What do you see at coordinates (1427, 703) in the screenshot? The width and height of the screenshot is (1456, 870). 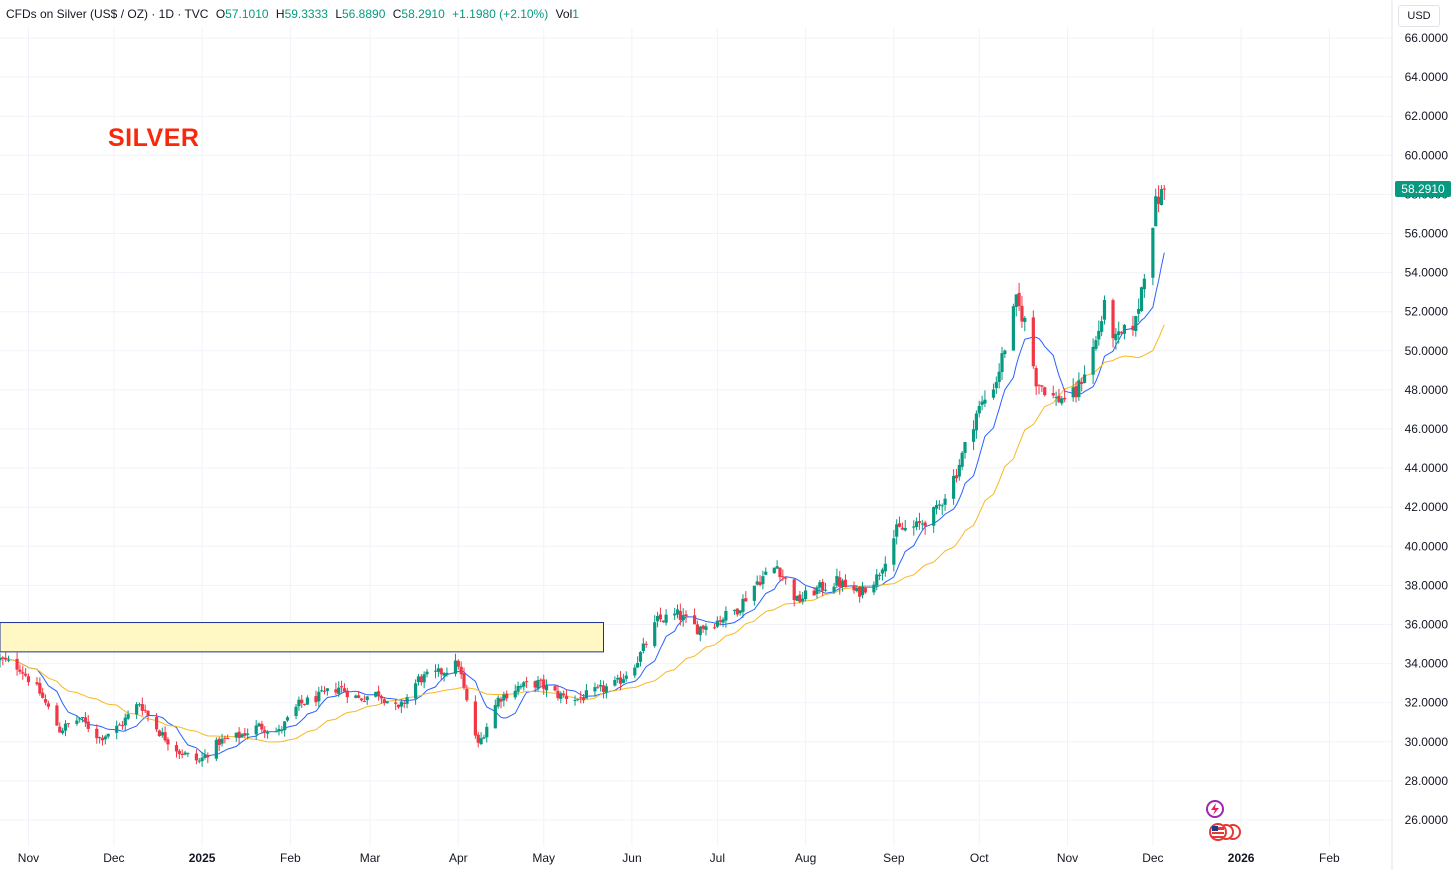 I see `y-tick-label: 32.0000` at bounding box center [1427, 703].